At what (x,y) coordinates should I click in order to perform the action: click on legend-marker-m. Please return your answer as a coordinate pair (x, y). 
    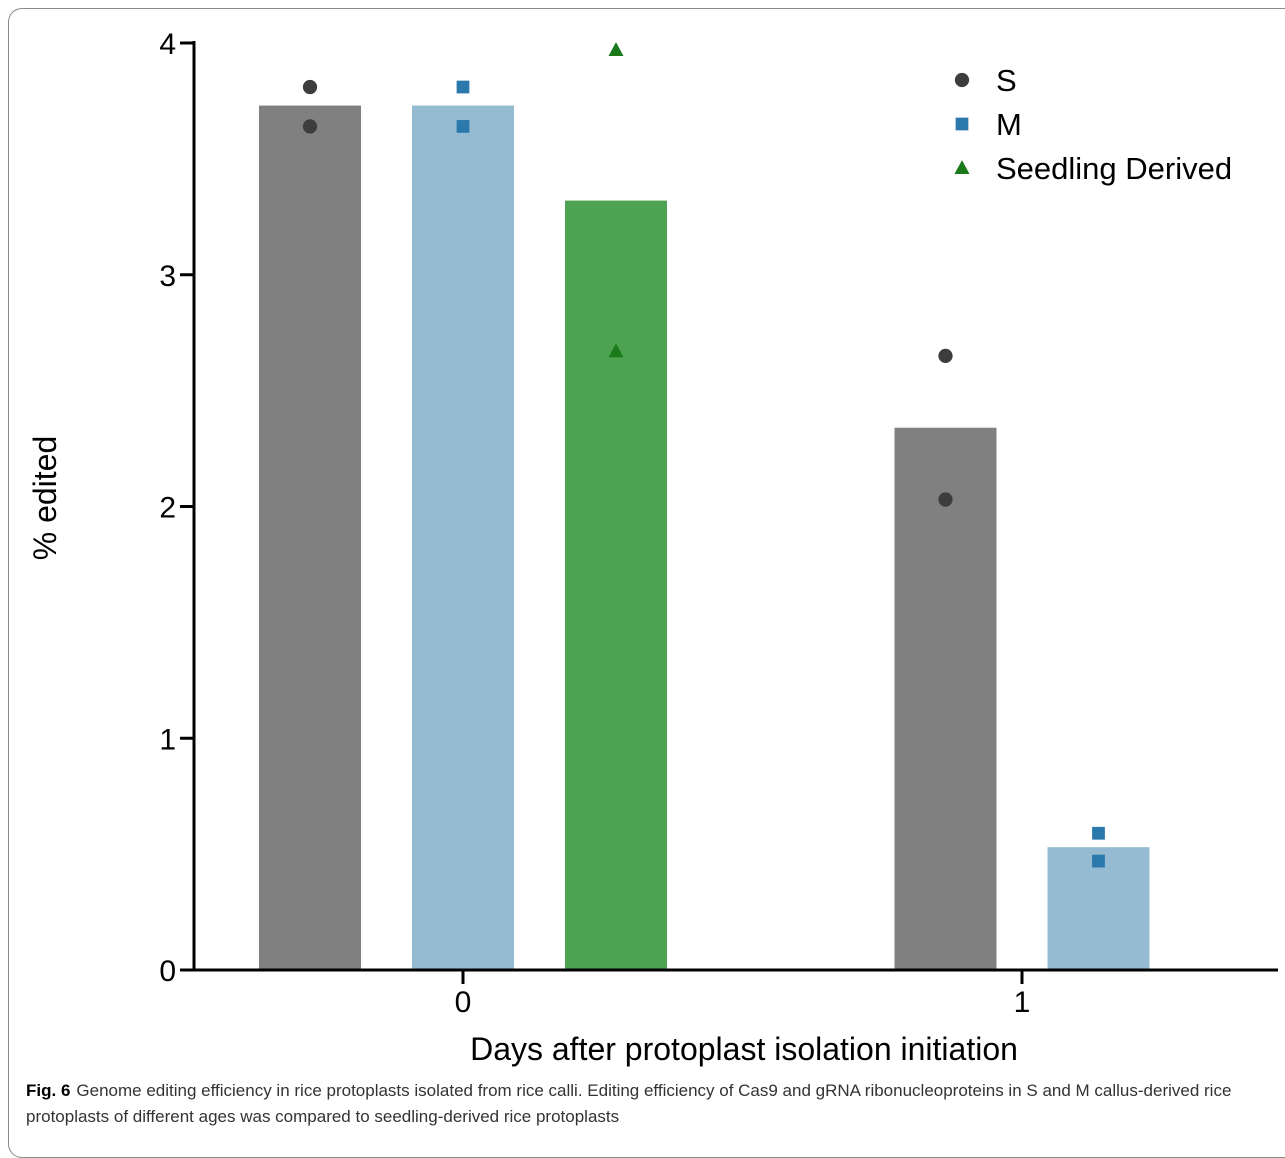
    Looking at the image, I should click on (962, 124).